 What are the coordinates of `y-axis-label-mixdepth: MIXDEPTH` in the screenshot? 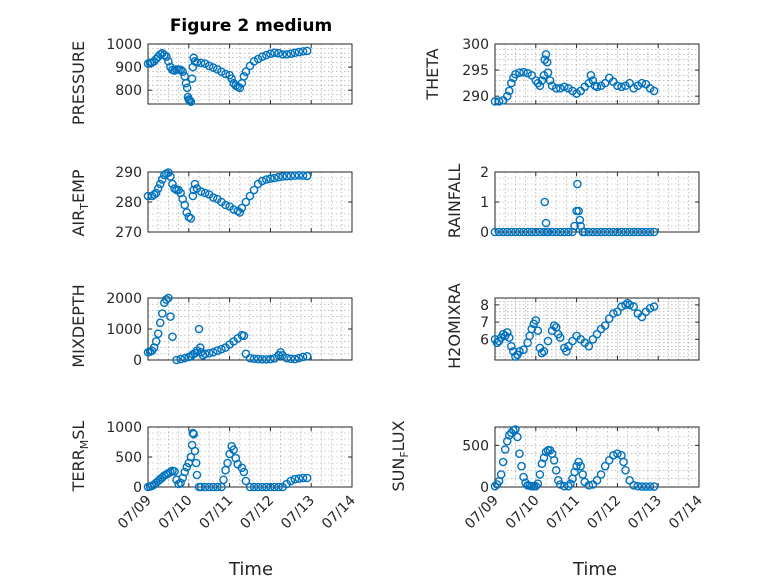 It's located at (78, 325).